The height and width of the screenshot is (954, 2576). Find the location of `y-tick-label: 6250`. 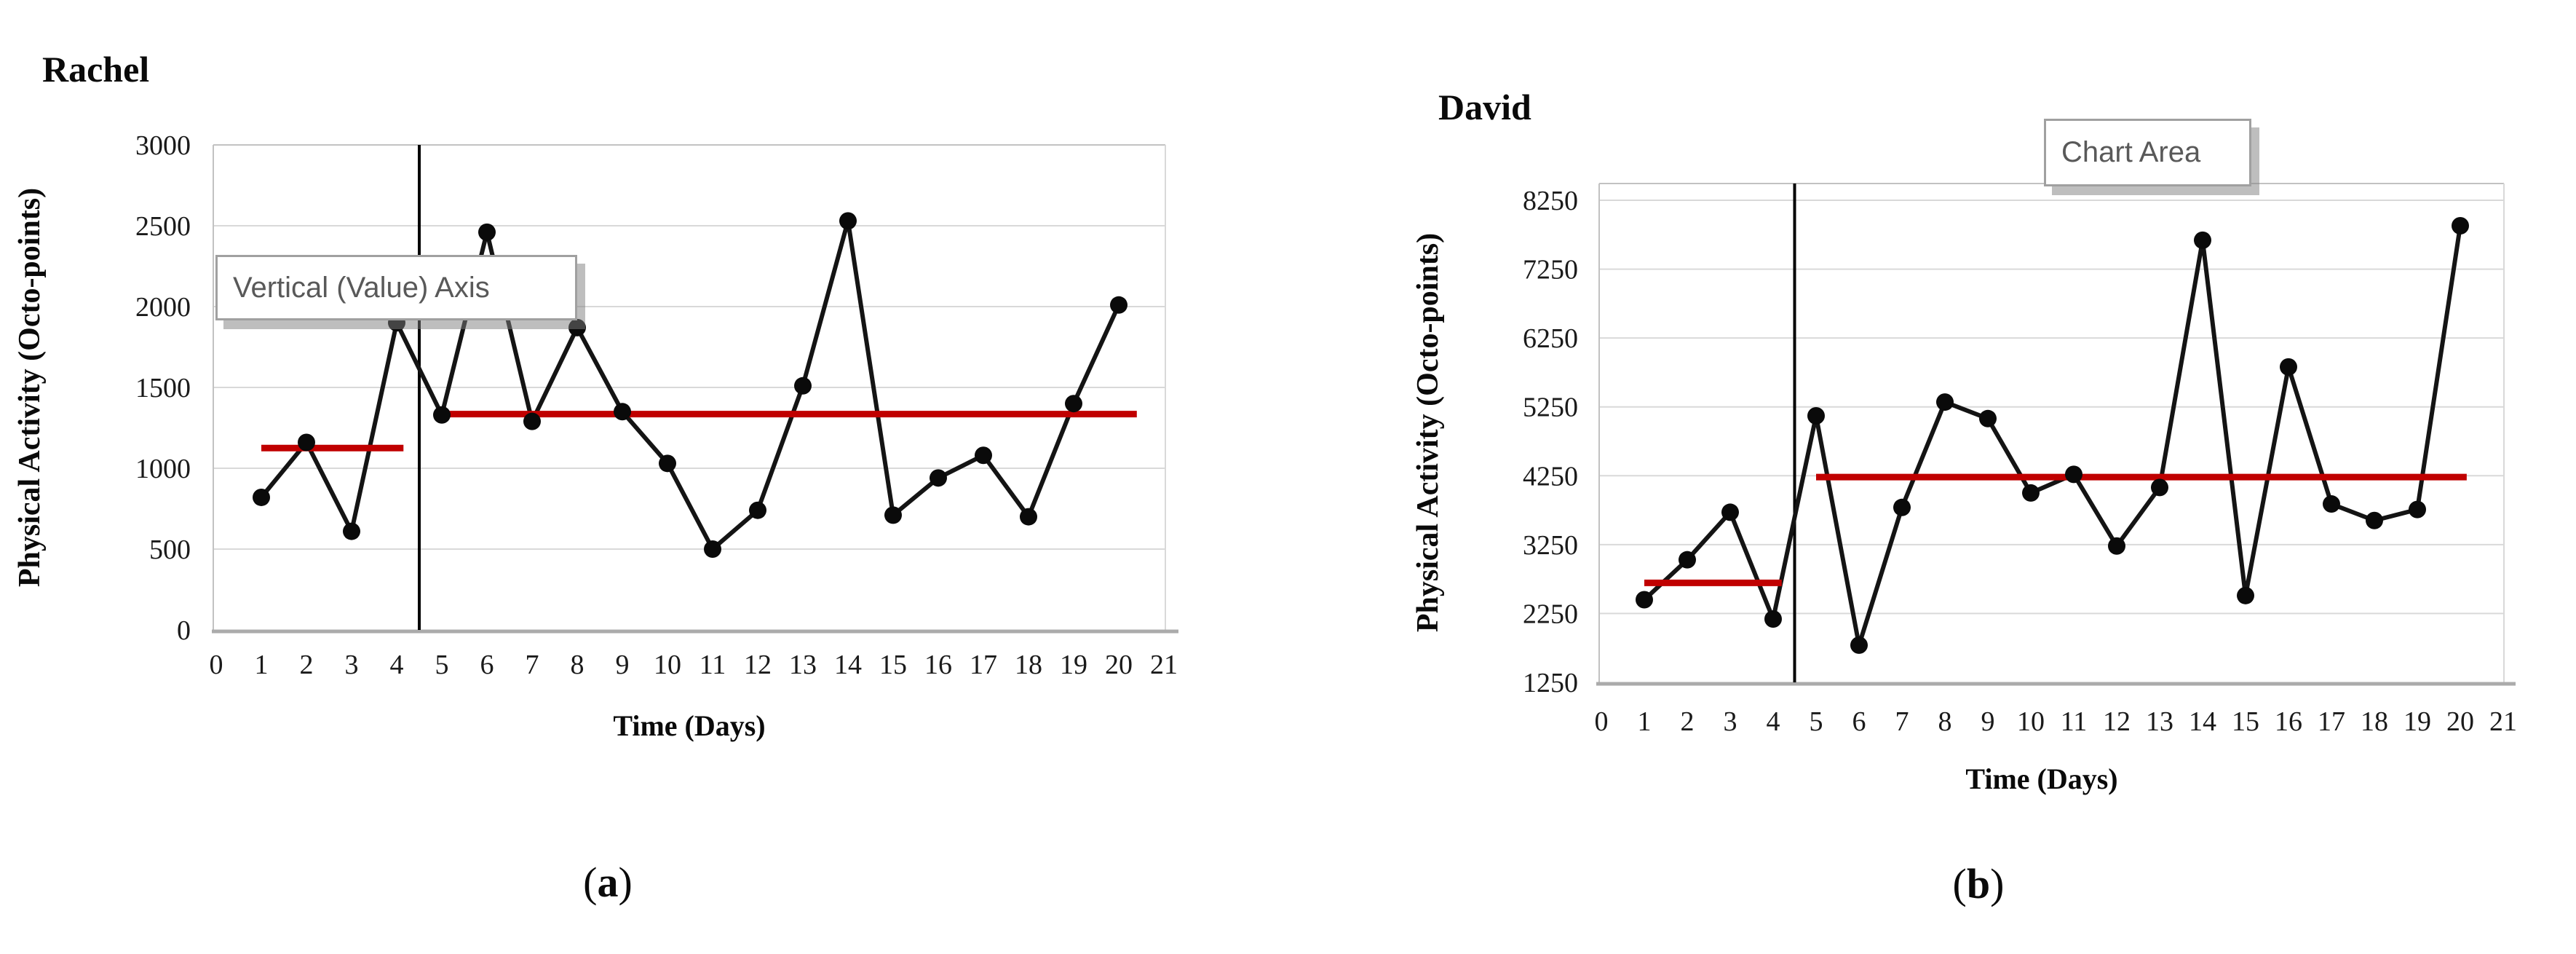

y-tick-label: 6250 is located at coordinates (1550, 339).